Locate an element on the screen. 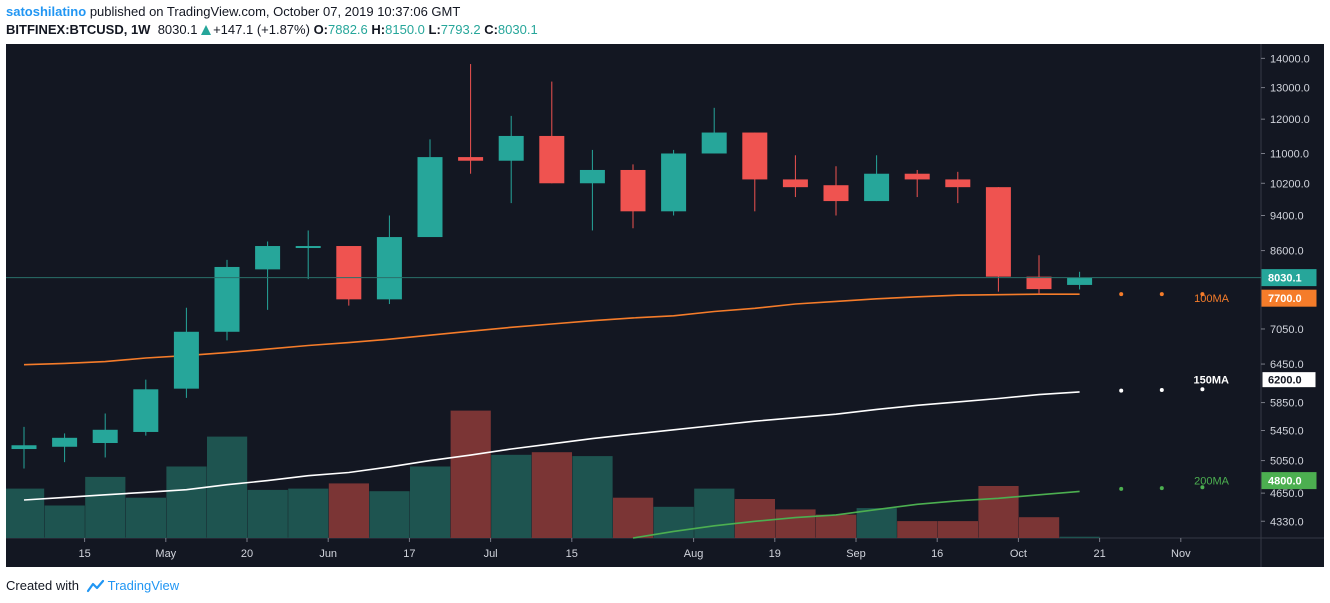  ma-line-200ma is located at coordinates (856, 514).